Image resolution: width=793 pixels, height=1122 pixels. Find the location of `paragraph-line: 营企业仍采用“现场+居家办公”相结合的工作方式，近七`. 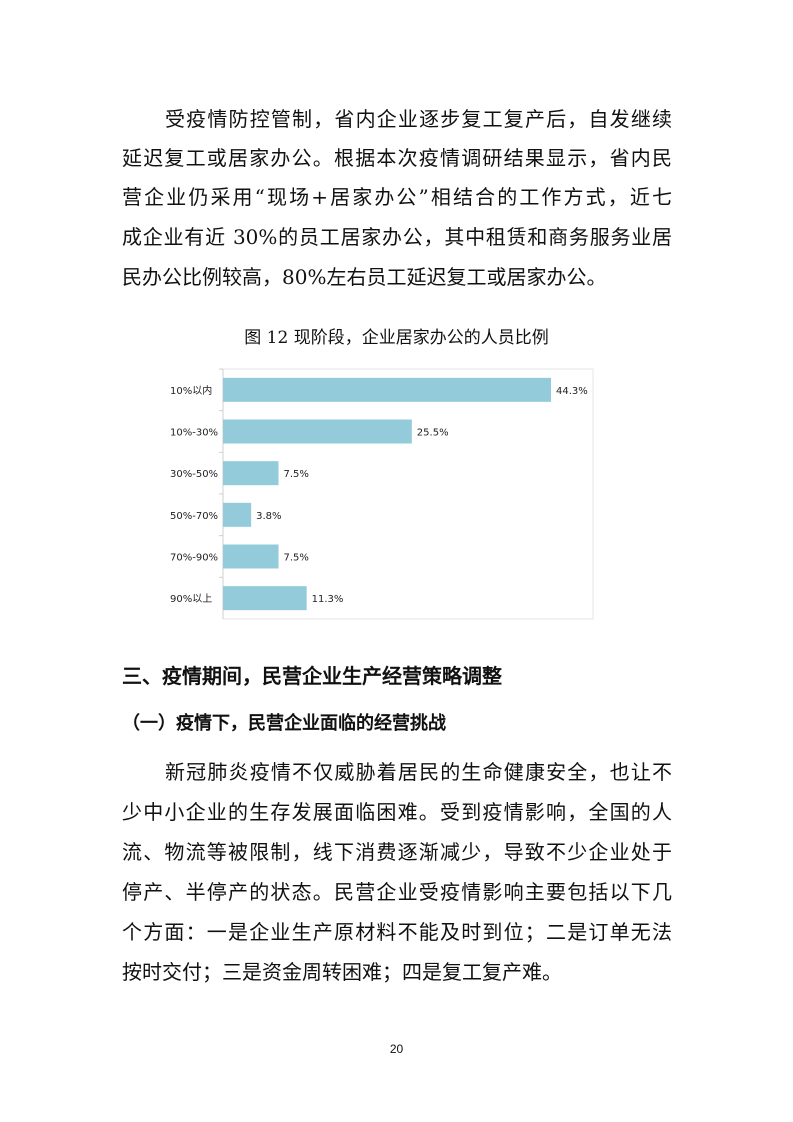

paragraph-line: 营企业仍采用“现场+居家办公”相结合的工作方式，近七 is located at coordinates (397, 197).